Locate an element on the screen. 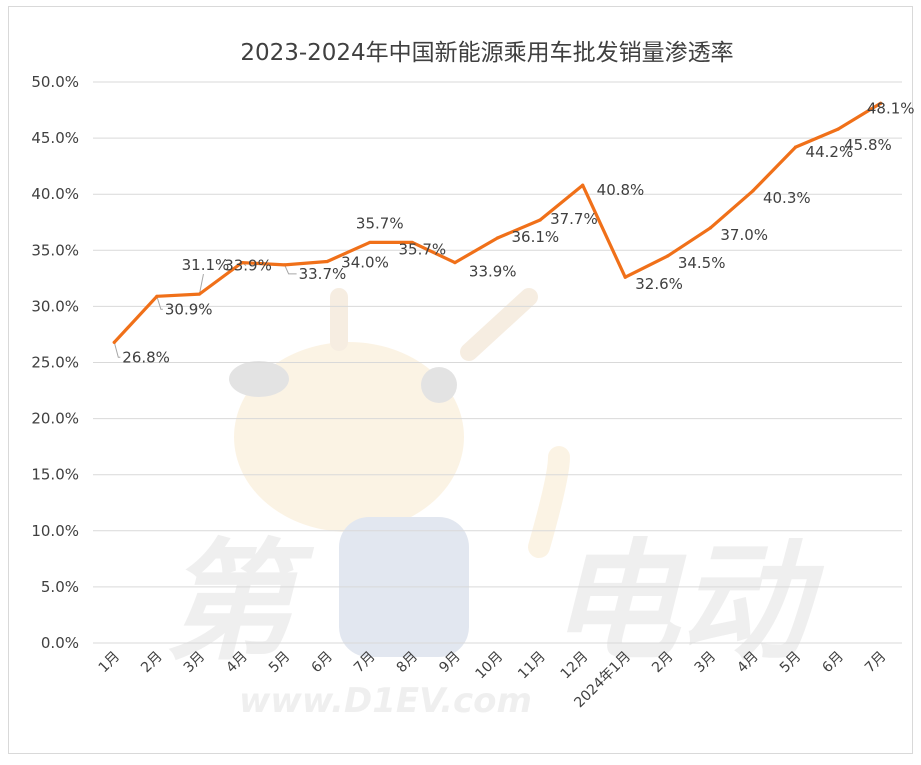 Image resolution: width=921 pixels, height=765 pixels. data-label: 44.2% is located at coordinates (830, 152).